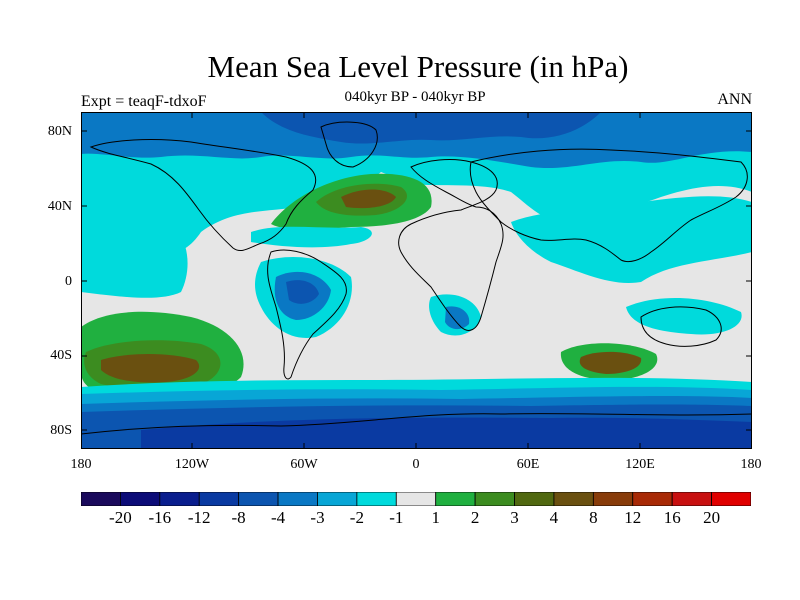 Image resolution: width=800 pixels, height=600 pixels. I want to click on australia-negative, so click(684, 316).